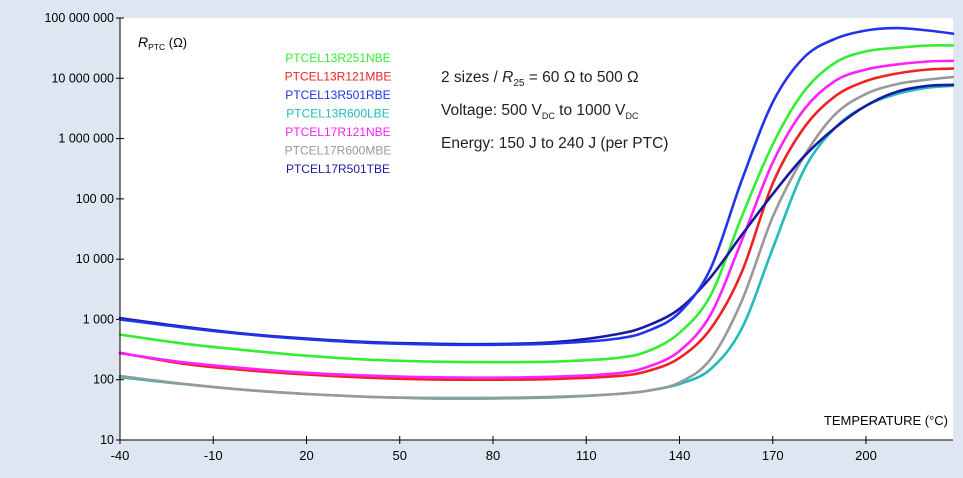 This screenshot has width=963, height=478. Describe the element at coordinates (400, 455) in the screenshot. I see `x-tick-label: 50` at that location.